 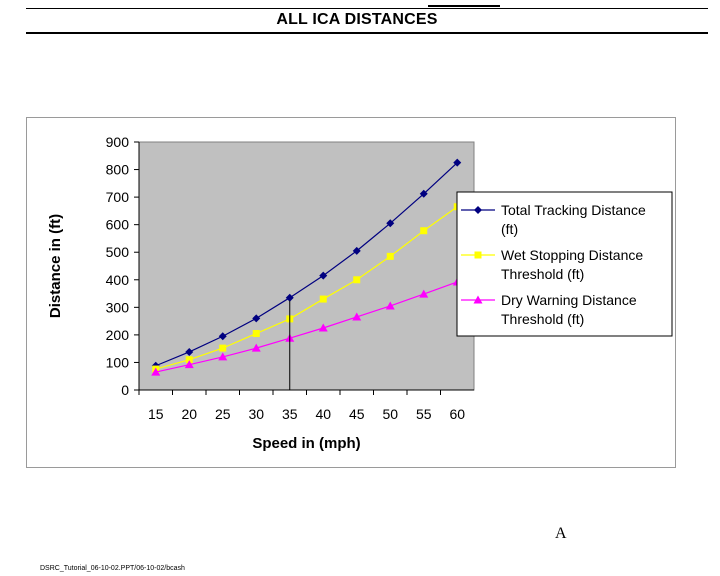 What do you see at coordinates (509, 229) in the screenshot?
I see `legend-label: (ft)` at bounding box center [509, 229].